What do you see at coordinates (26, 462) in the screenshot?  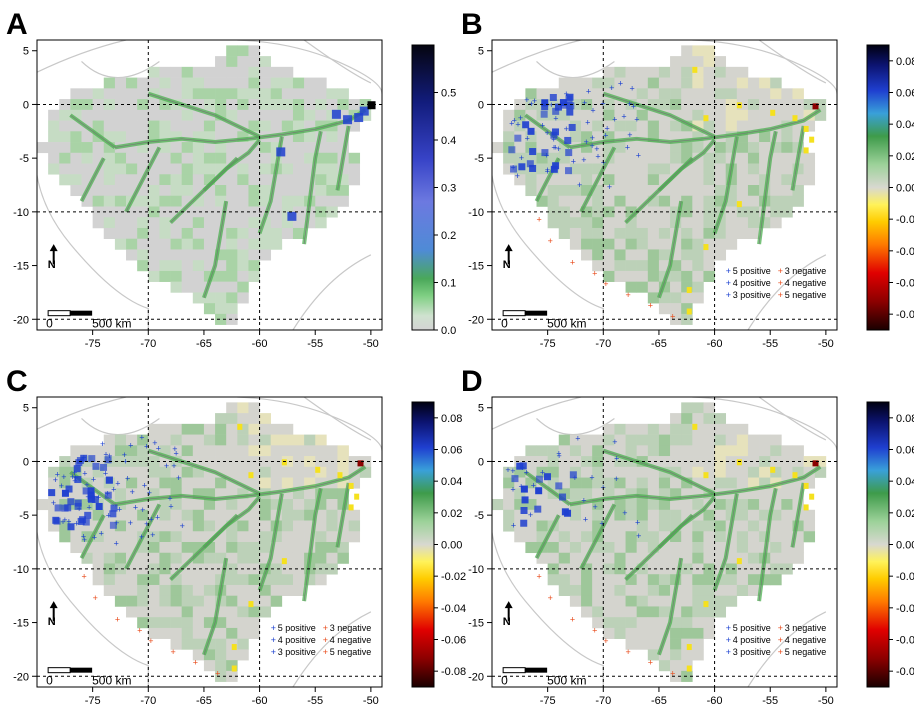 I see `y-tick-label: 0` at bounding box center [26, 462].